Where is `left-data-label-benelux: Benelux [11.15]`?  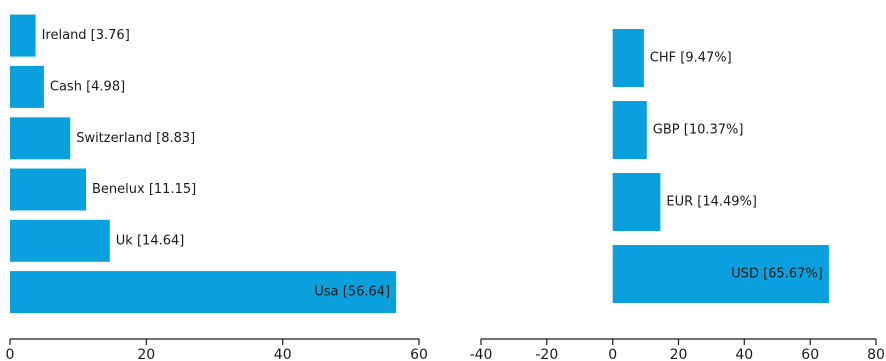 left-data-label-benelux: Benelux [11.15] is located at coordinates (144, 189).